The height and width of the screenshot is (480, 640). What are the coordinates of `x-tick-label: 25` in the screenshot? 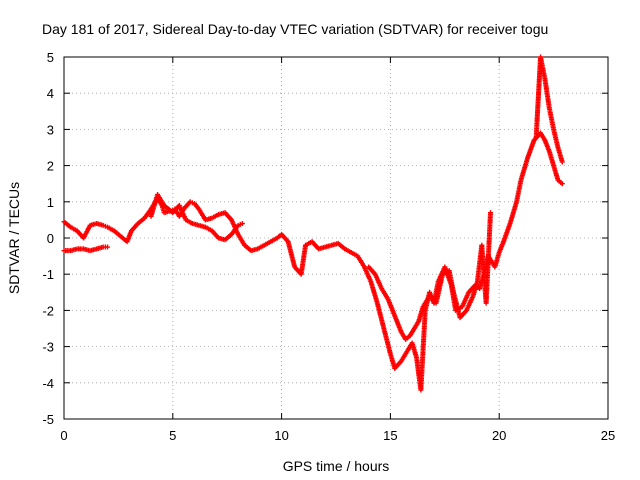 It's located at (608, 435).